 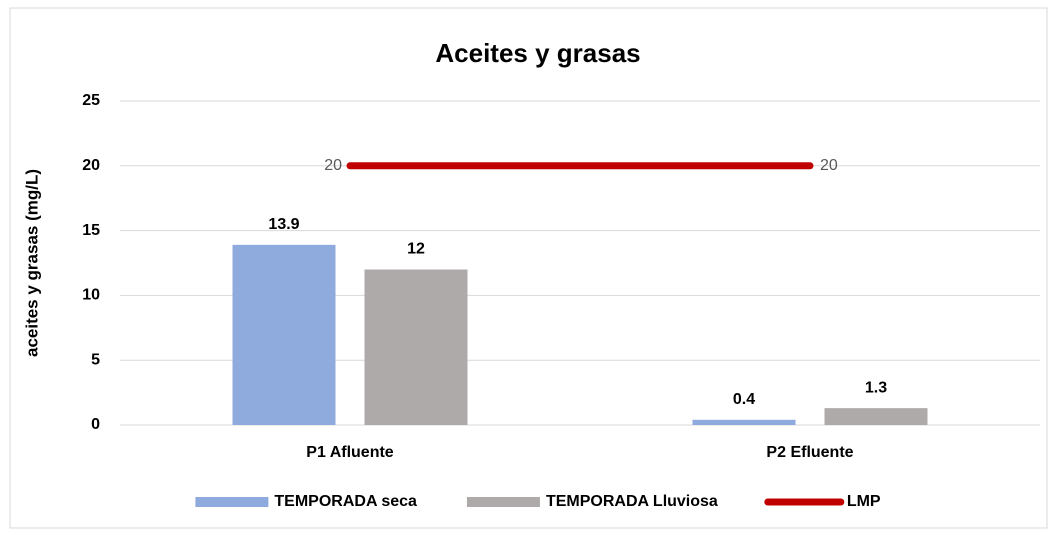 What do you see at coordinates (91, 165) in the screenshot?
I see `y-tick-label: 20` at bounding box center [91, 165].